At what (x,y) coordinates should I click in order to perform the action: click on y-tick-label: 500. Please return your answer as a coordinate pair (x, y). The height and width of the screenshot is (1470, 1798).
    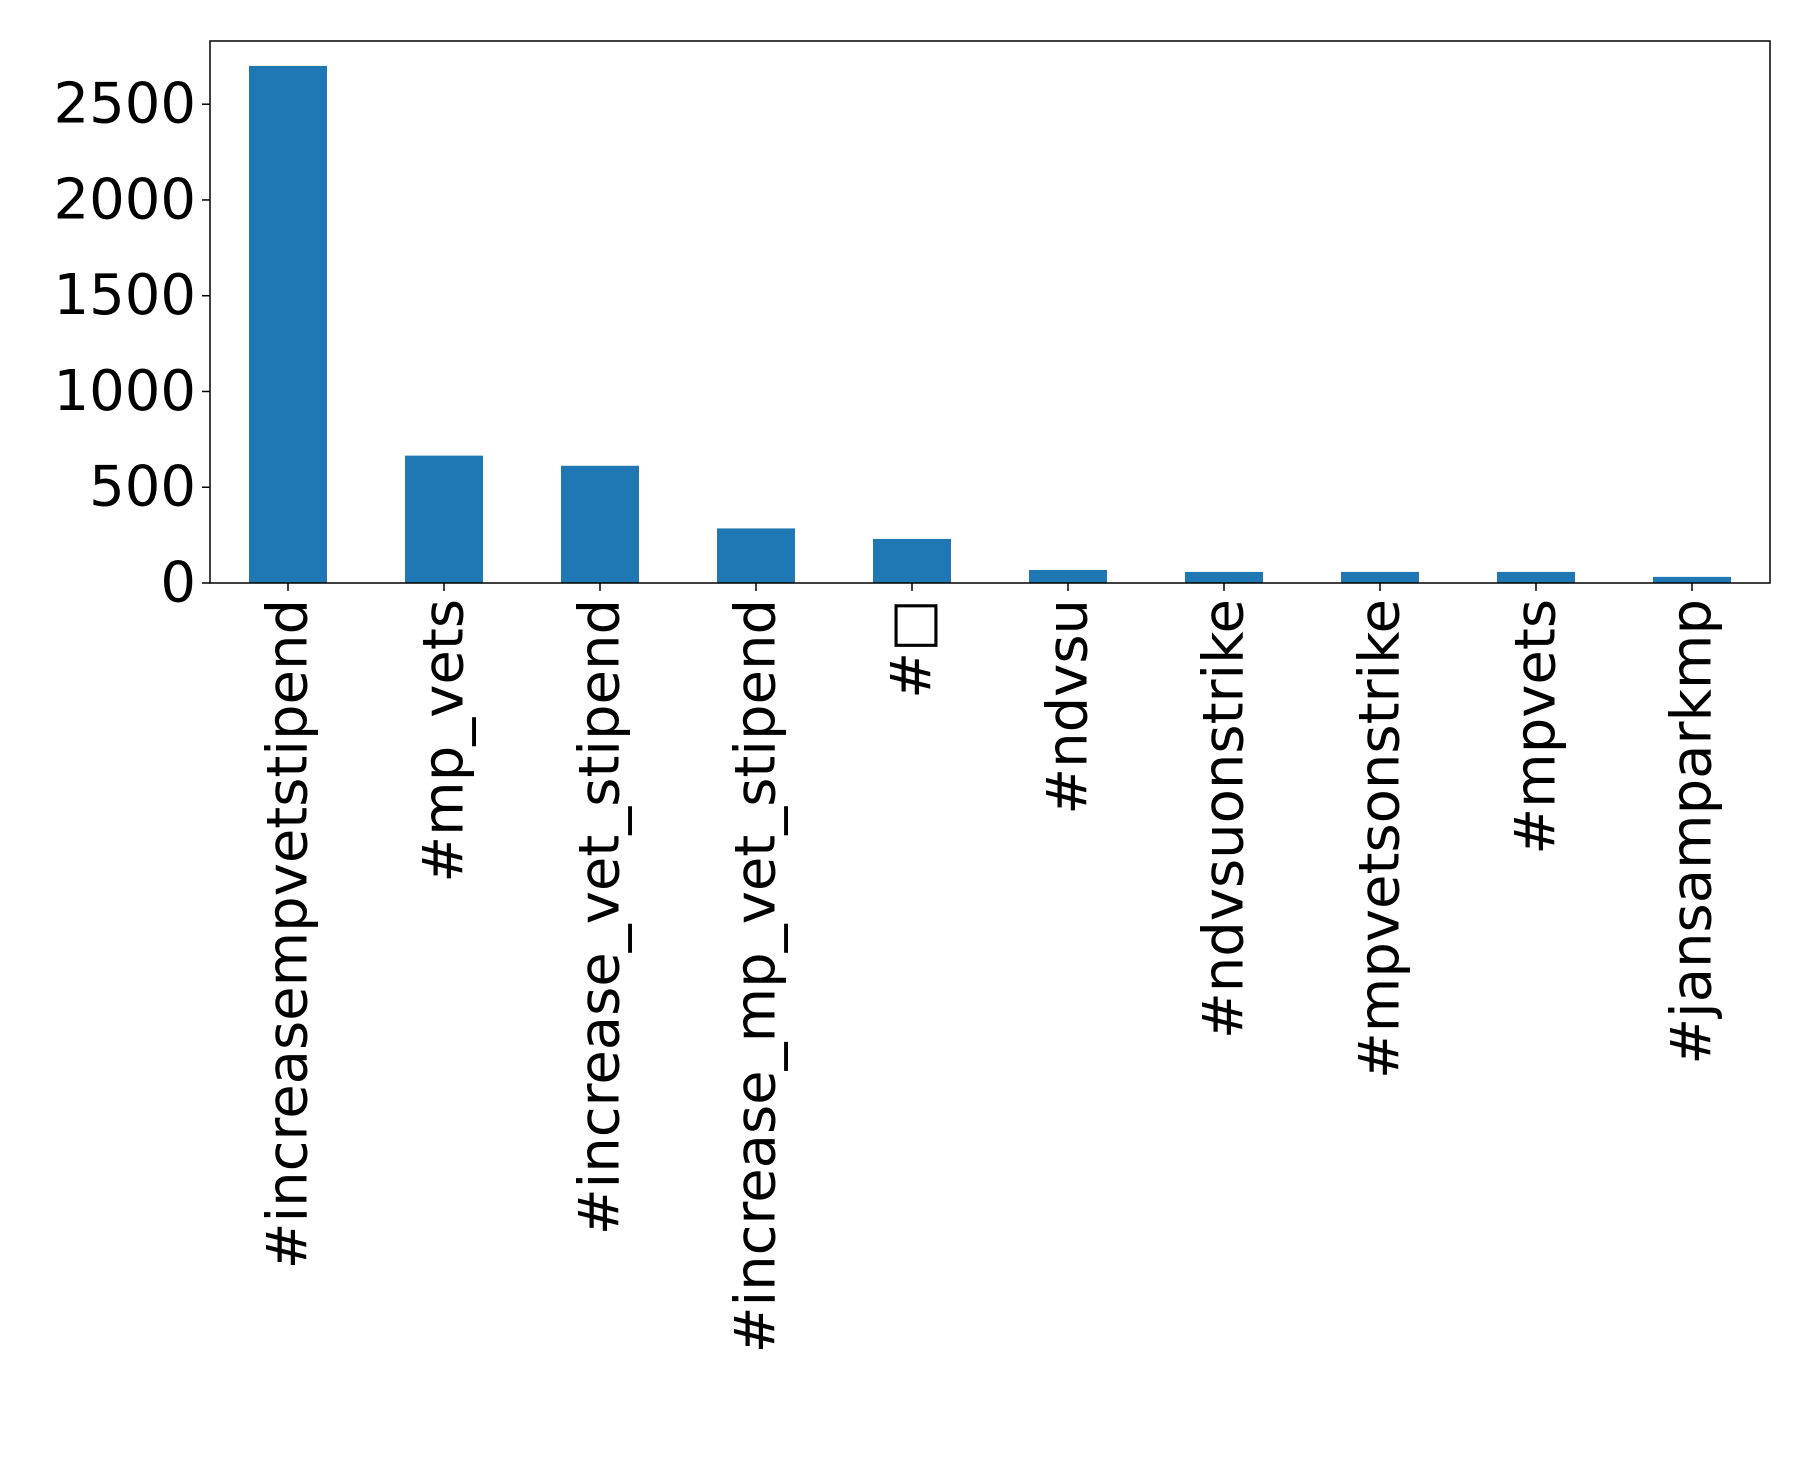
    Looking at the image, I should click on (142, 487).